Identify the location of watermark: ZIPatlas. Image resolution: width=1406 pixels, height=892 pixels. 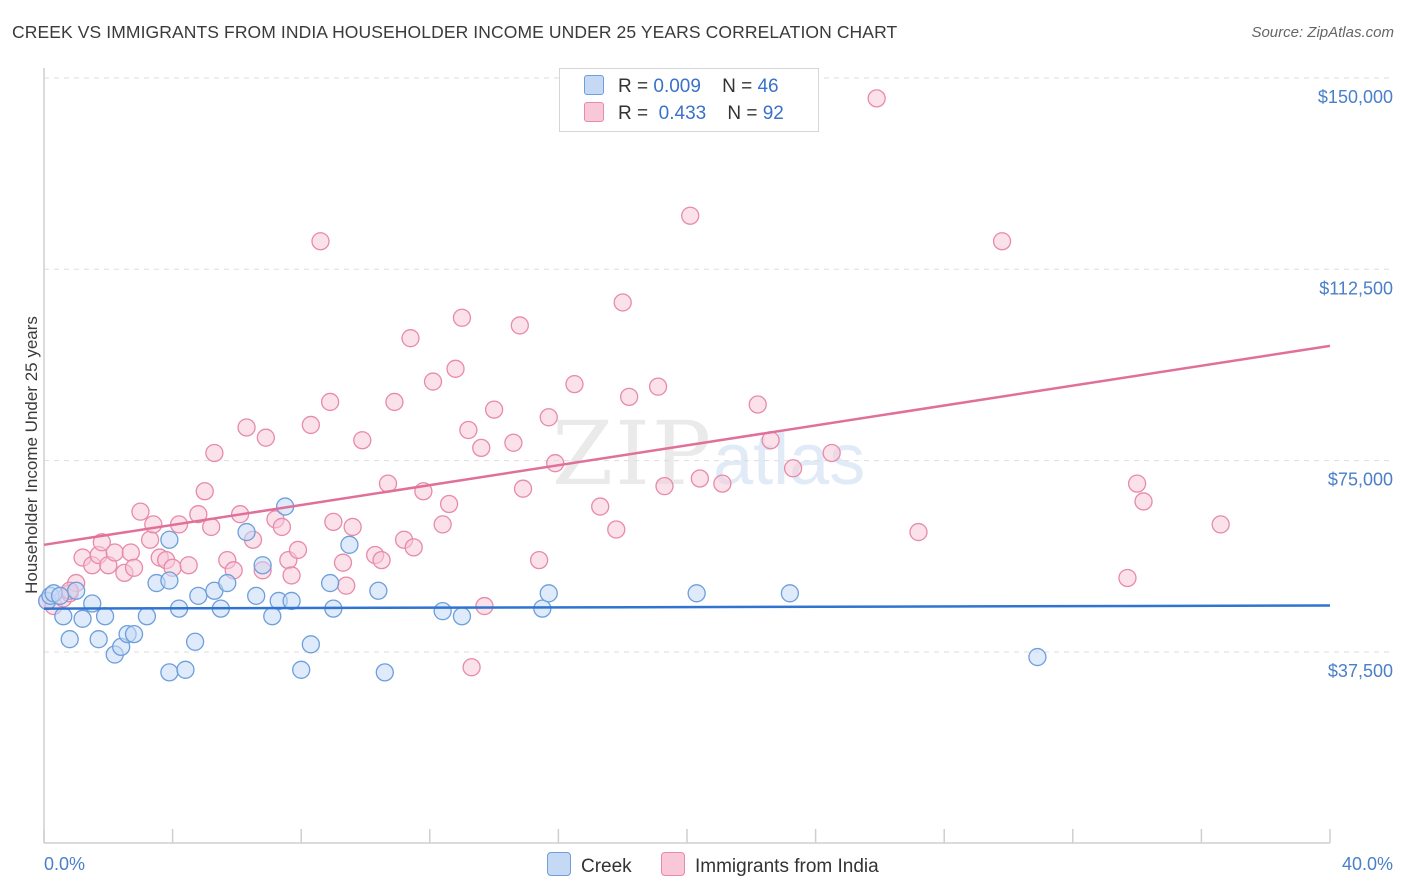
(708, 453).